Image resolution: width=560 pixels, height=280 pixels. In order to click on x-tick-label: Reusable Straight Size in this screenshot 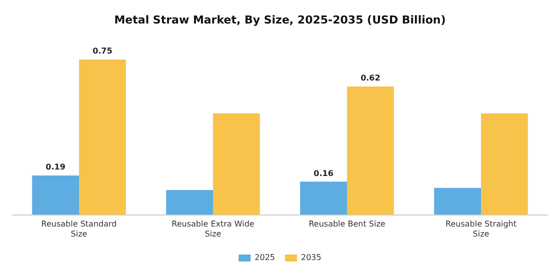, I will do `click(481, 229)`.